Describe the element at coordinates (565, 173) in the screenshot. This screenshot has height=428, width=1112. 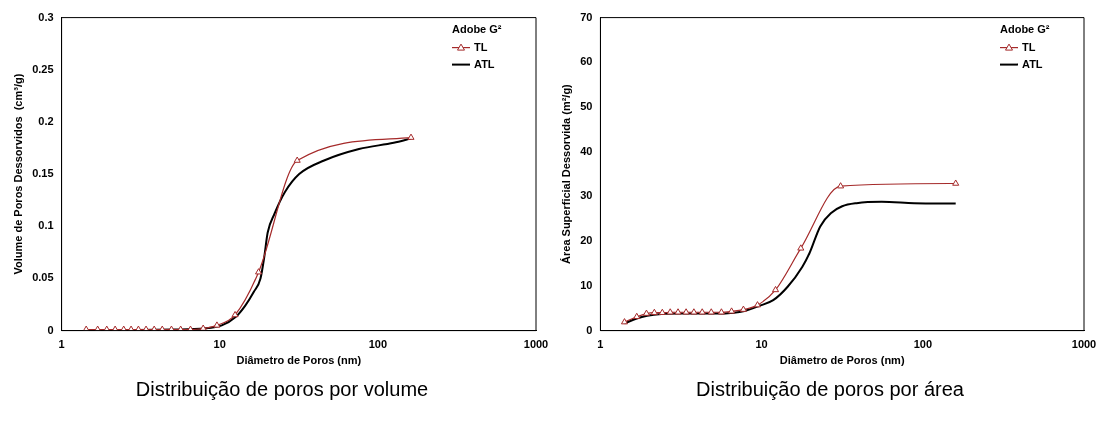
I see `y-axis-title: Área Superficial Dessorvida (m²/g)` at that location.